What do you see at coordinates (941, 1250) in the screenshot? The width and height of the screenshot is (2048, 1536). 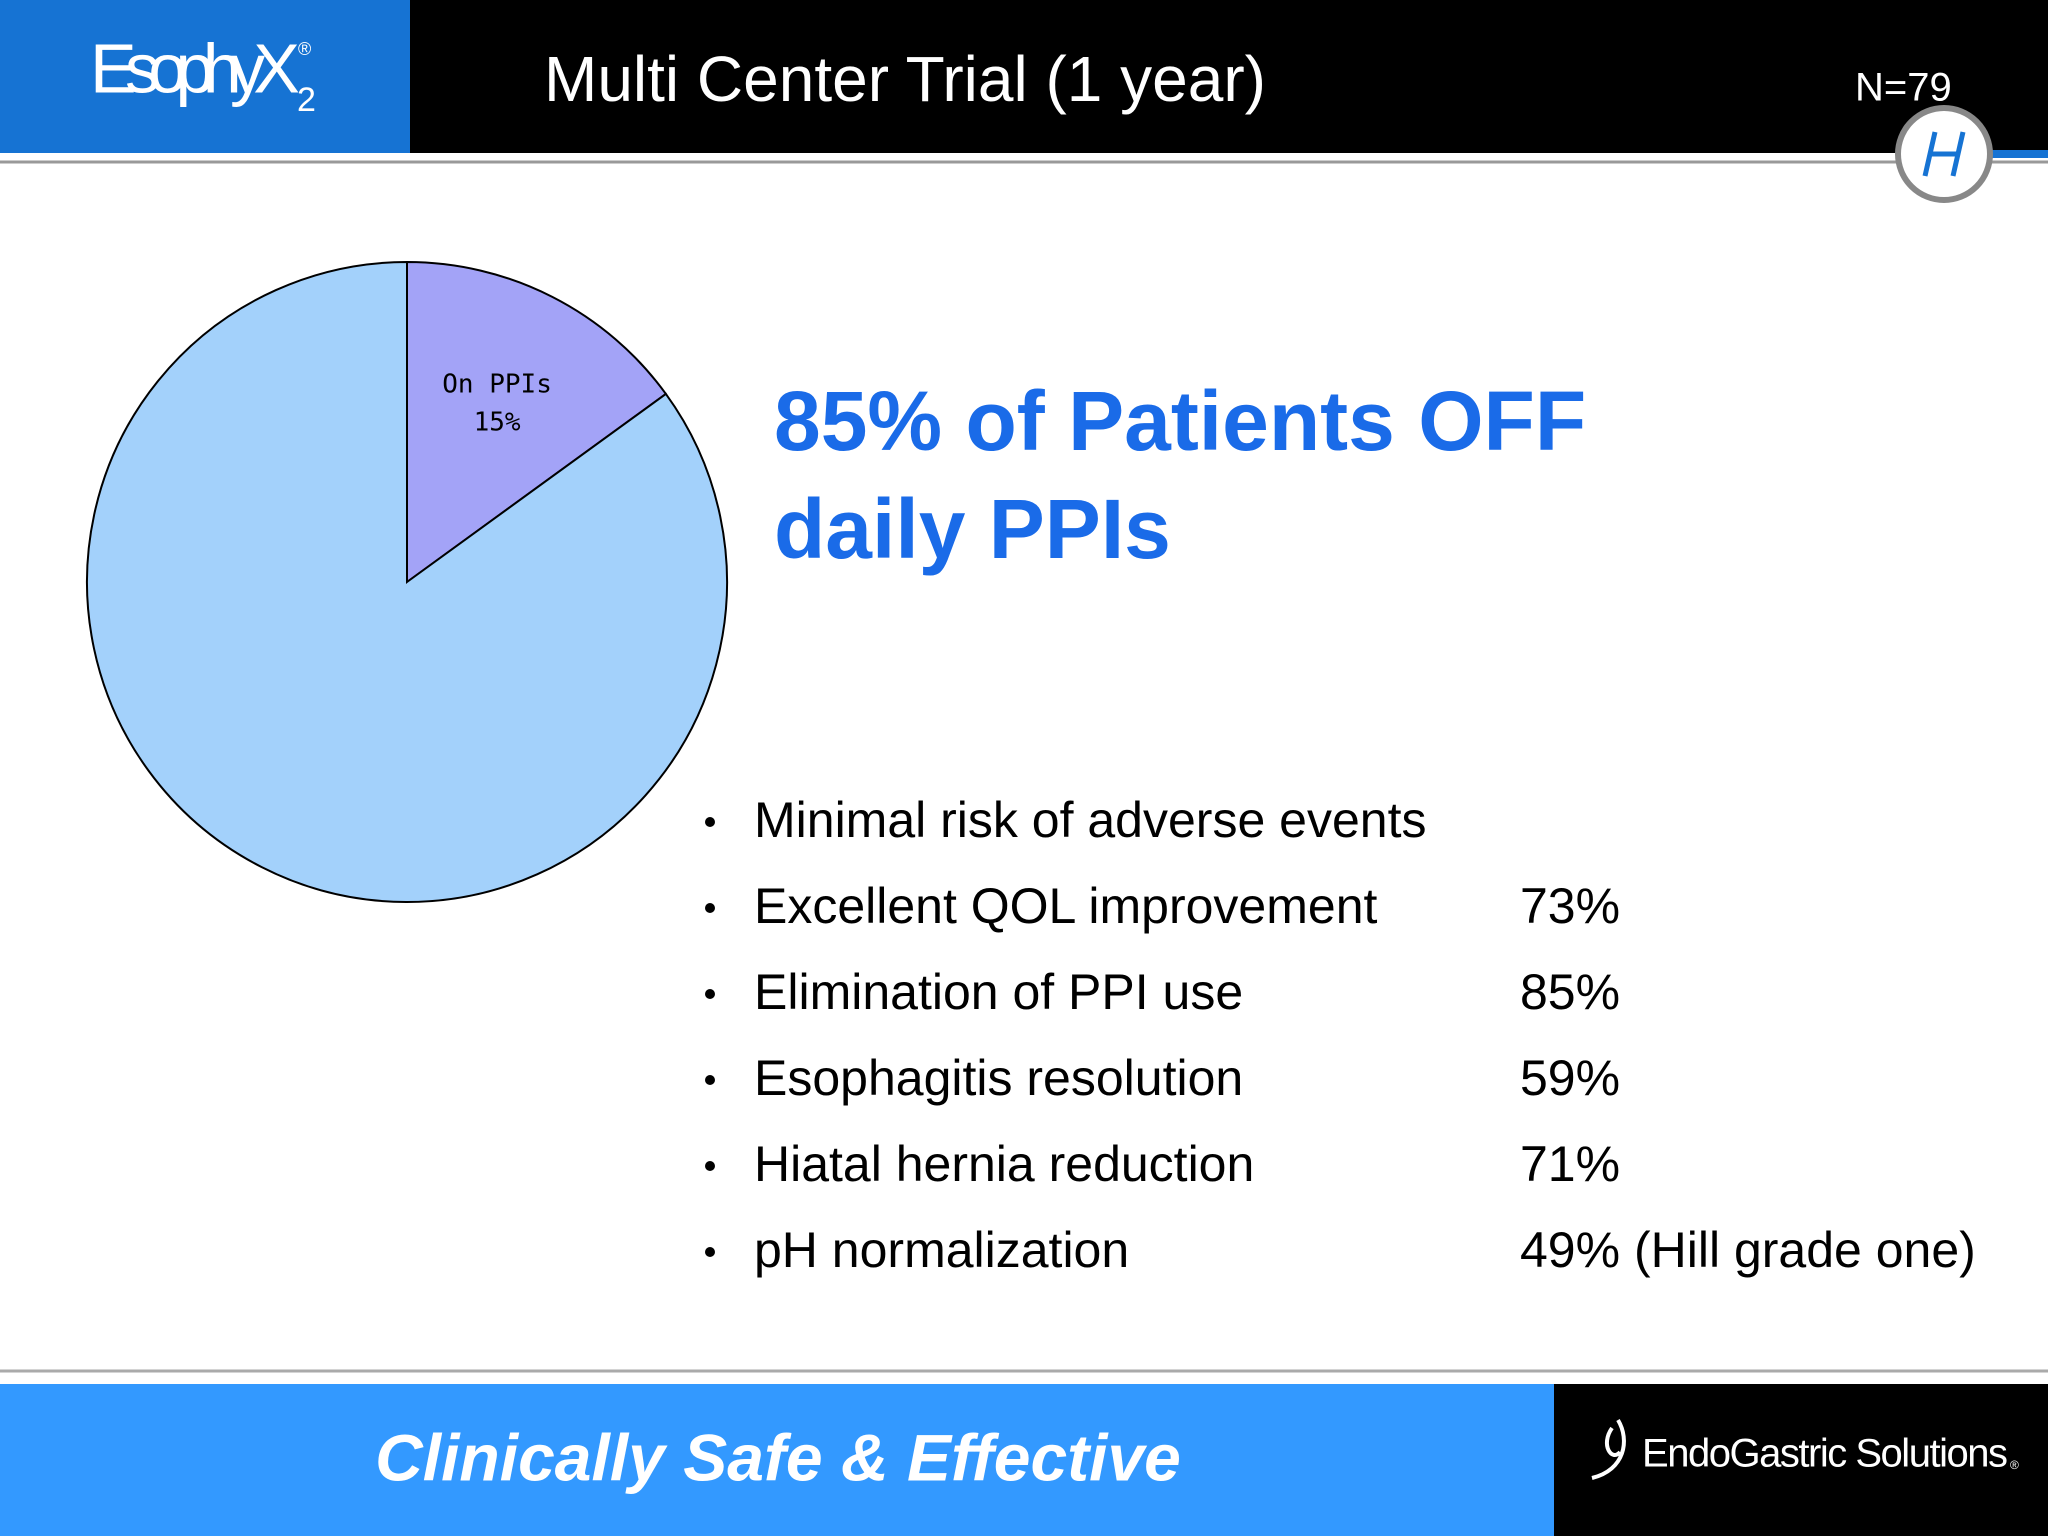 I see `bullet-text: pH normalization` at bounding box center [941, 1250].